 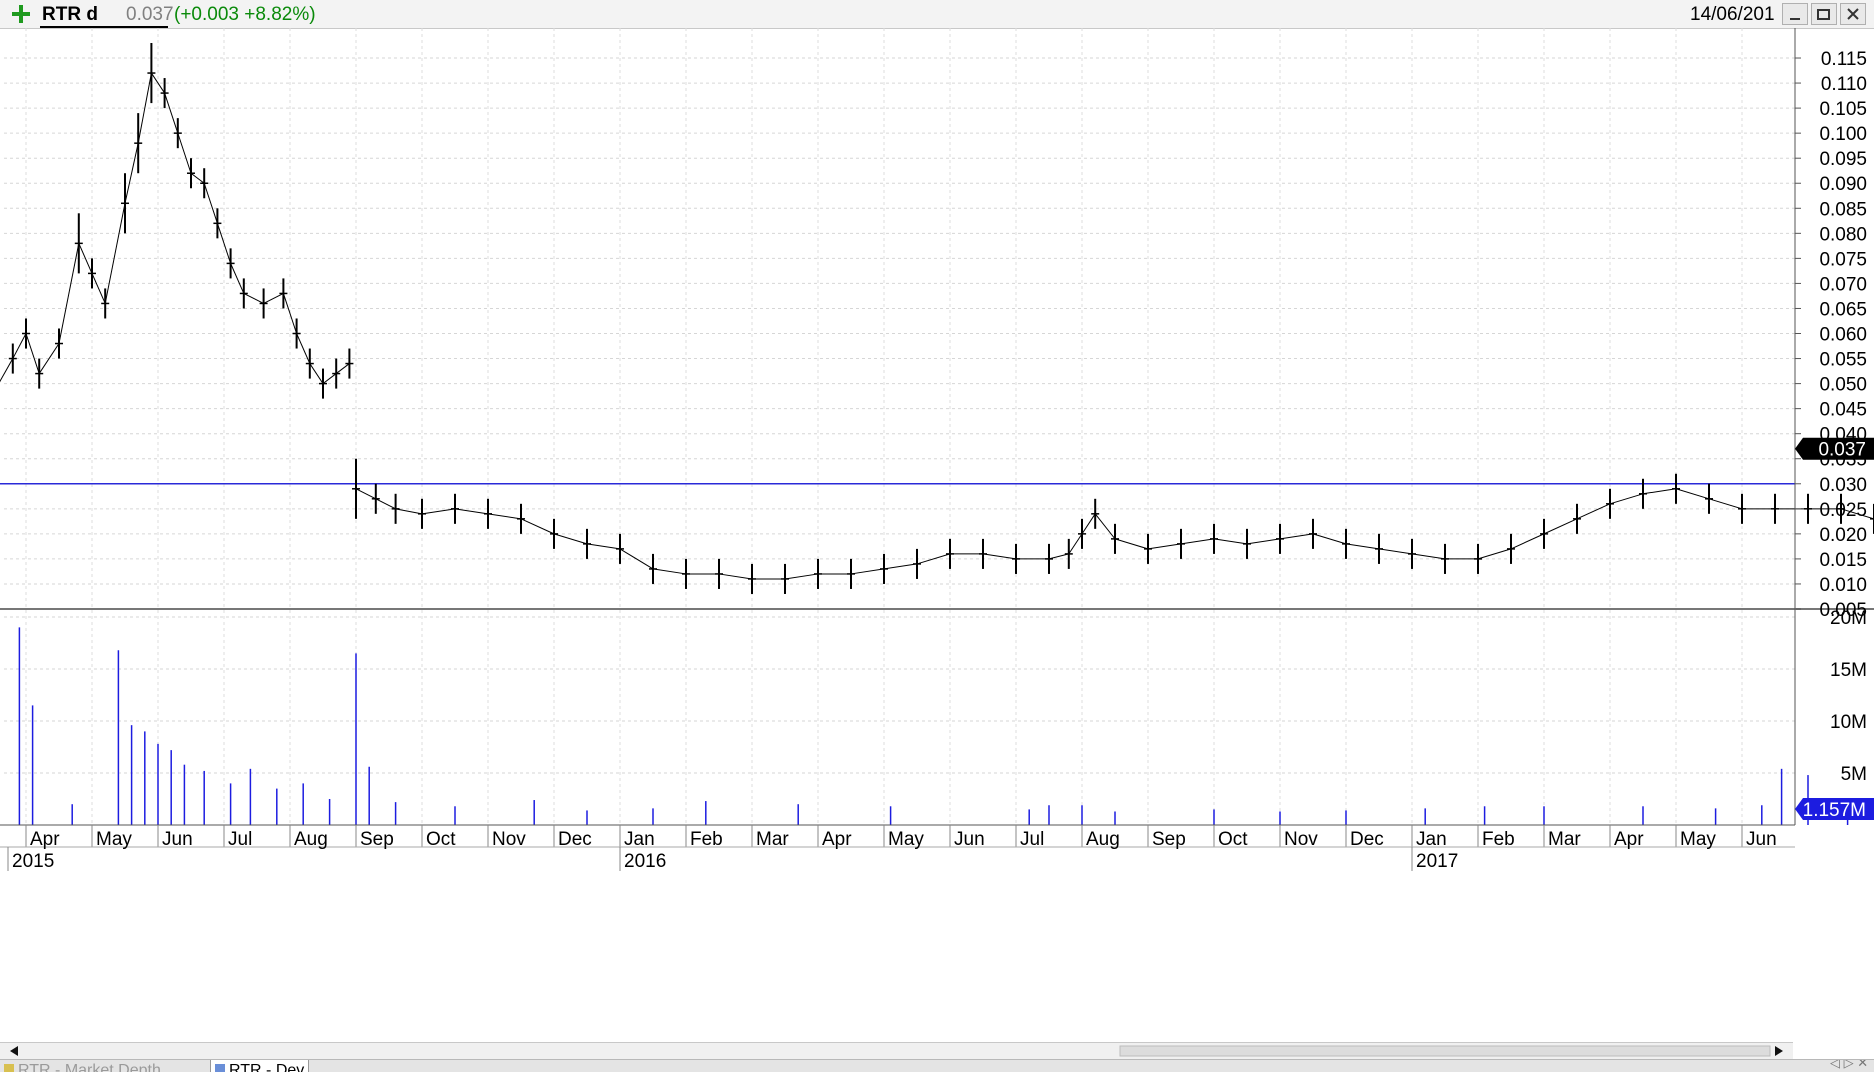 What do you see at coordinates (267, 1067) in the screenshot?
I see `tab-label: RTR - Dev` at bounding box center [267, 1067].